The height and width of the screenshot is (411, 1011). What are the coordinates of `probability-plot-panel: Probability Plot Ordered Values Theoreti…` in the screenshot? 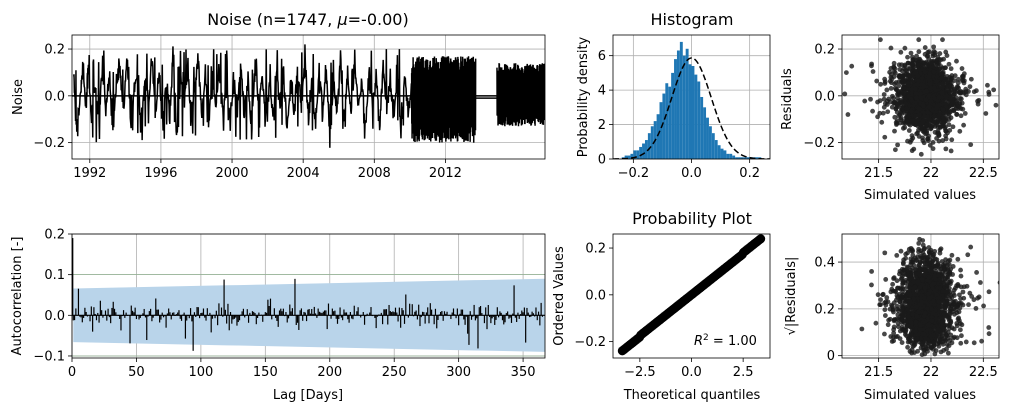 It's located at (661, 306).